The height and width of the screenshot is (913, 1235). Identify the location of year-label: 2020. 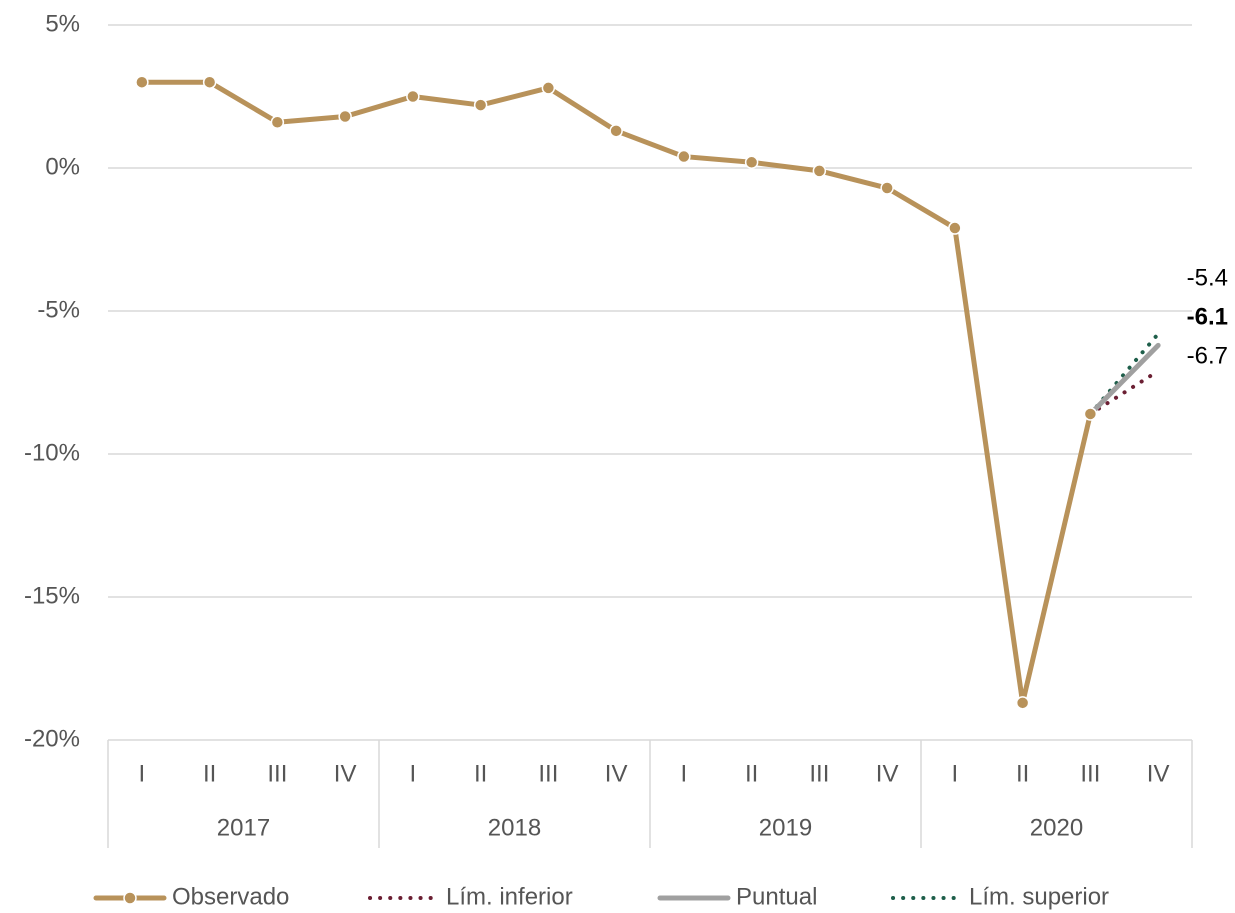
(1056, 827).